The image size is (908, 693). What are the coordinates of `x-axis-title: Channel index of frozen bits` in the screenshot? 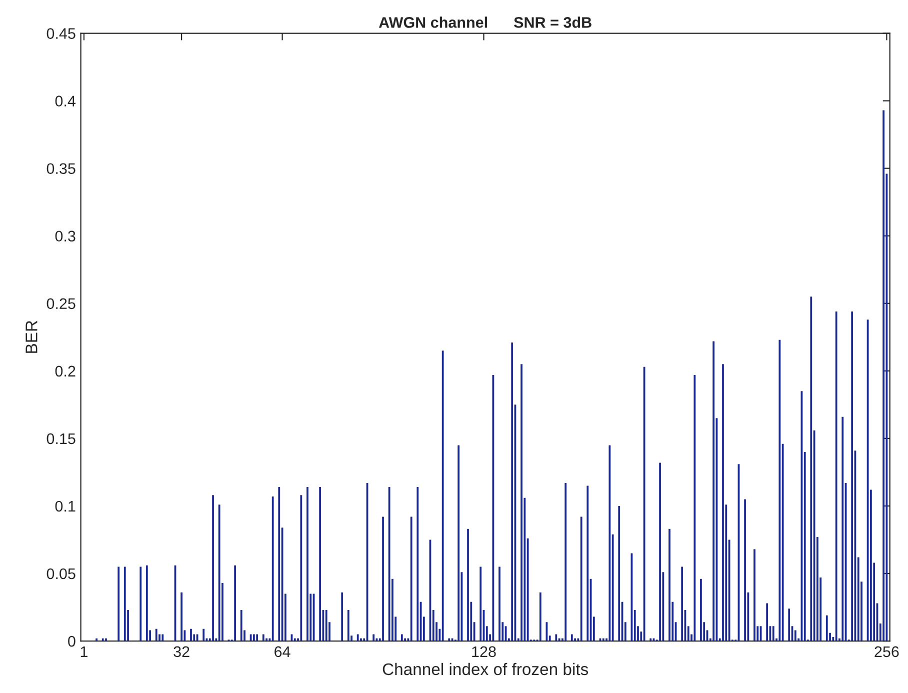 It's located at (485, 669).